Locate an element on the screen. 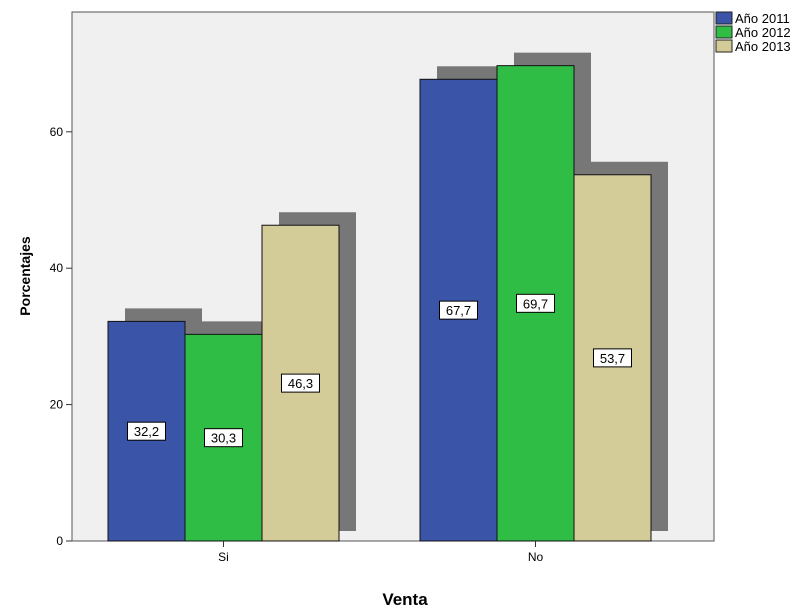 Image resolution: width=811 pixels, height=615 pixels. y-tick-label: 40 is located at coordinates (57, 268).